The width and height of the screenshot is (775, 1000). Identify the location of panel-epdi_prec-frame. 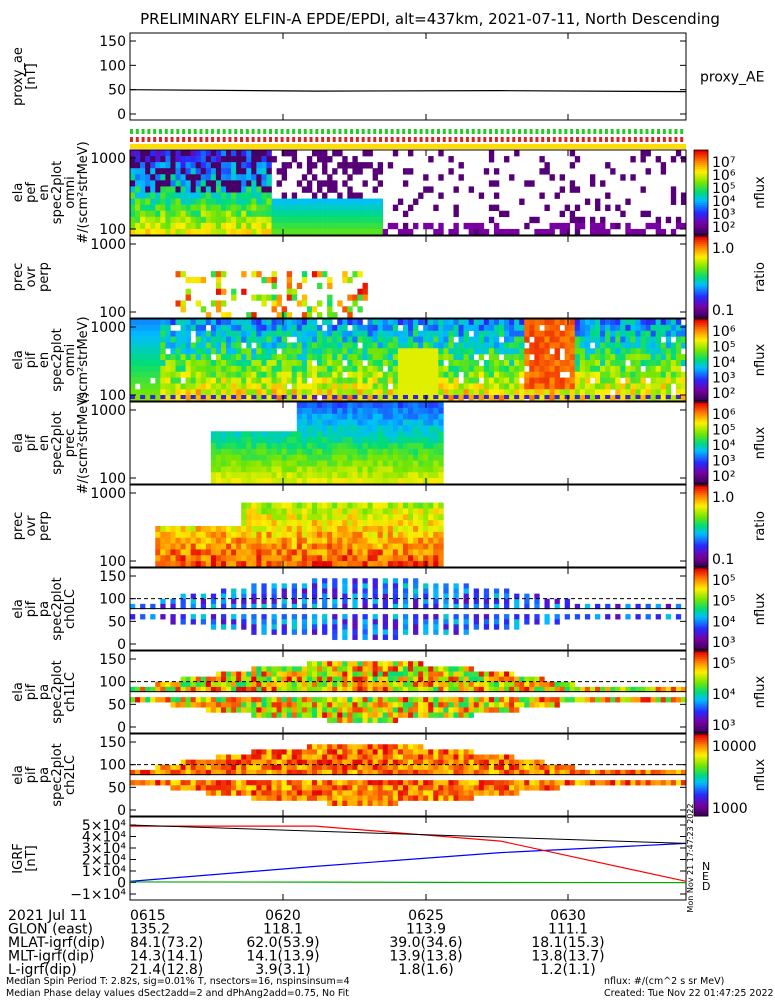
(408, 443).